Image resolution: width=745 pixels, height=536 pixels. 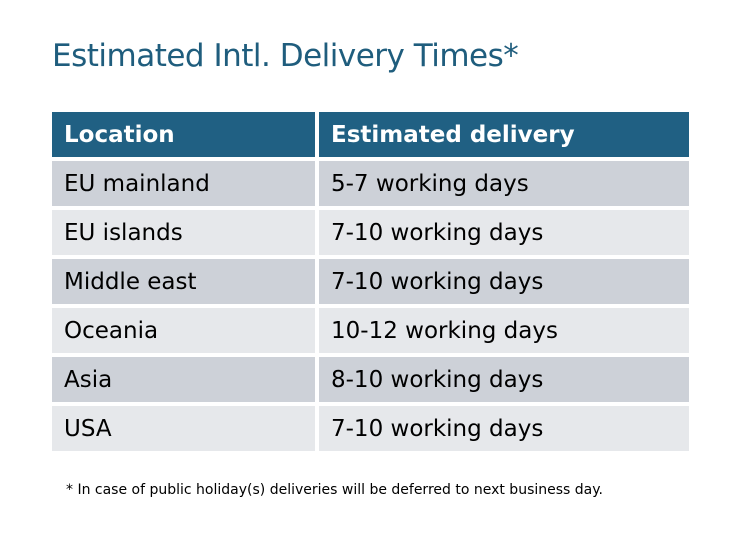 I want to click on table-row: Middle east 7-10 working days, so click(x=370, y=281).